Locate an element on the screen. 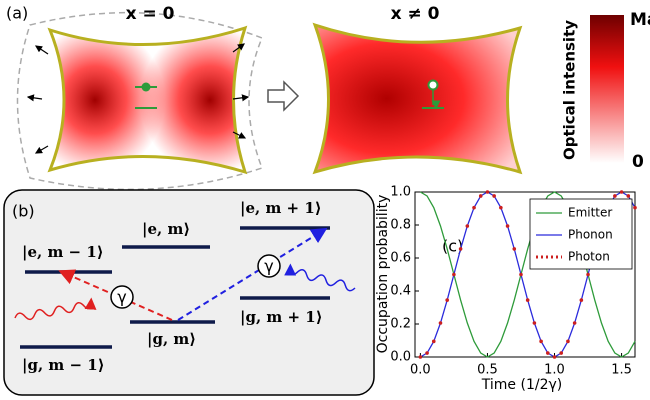 This screenshot has width=650, height=400. y-tick-label: 0.0 is located at coordinates (400, 357).